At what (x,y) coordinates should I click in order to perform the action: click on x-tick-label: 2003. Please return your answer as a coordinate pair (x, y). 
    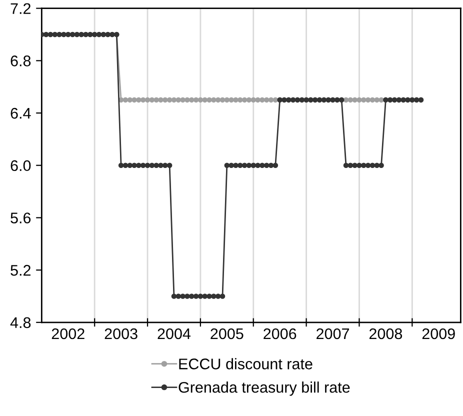
    Looking at the image, I should click on (121, 334).